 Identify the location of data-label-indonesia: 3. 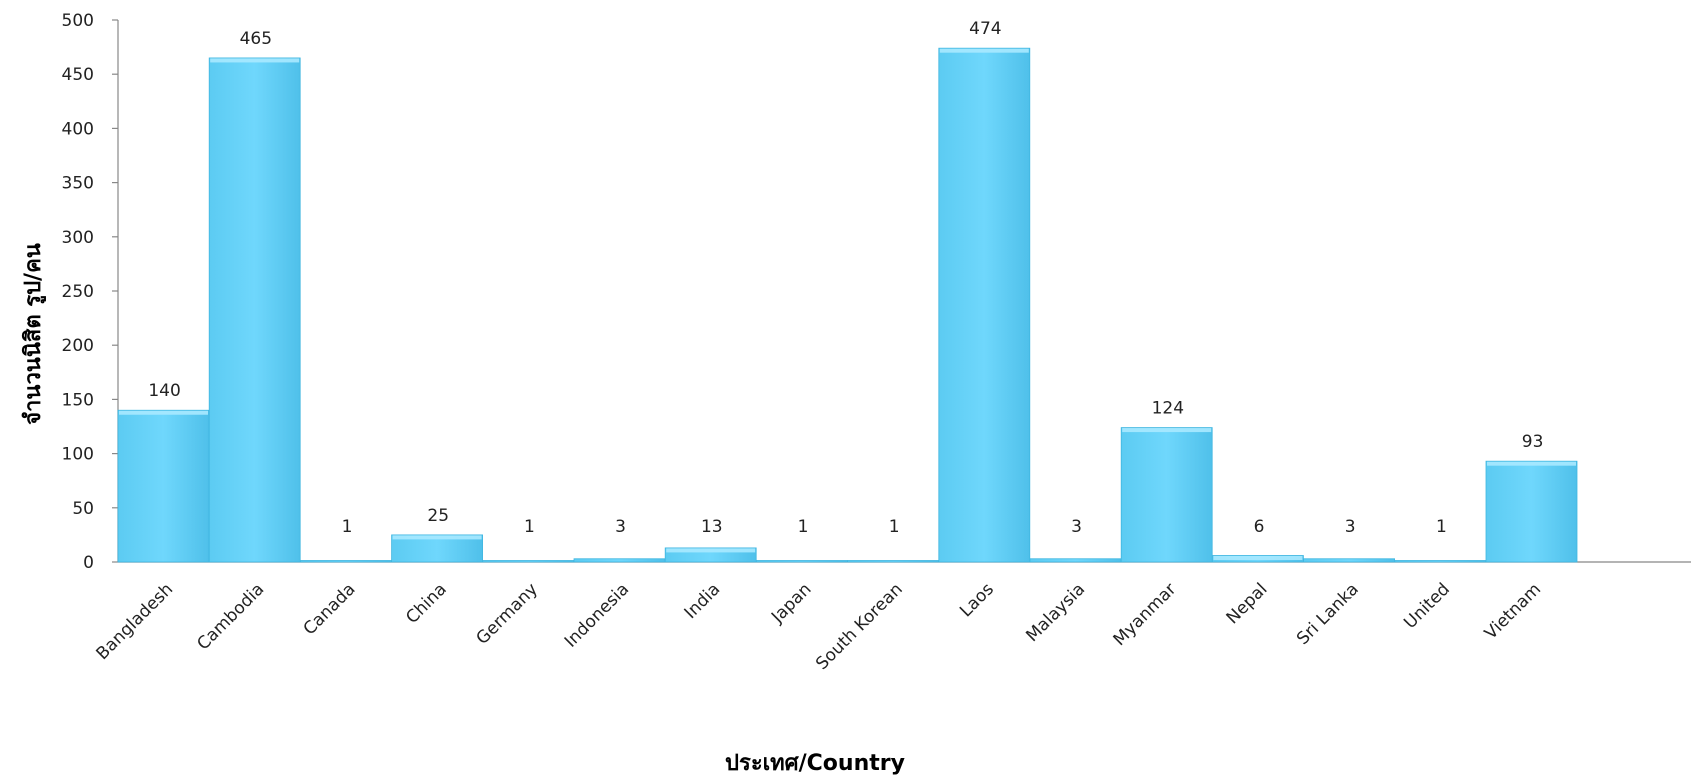
(620, 527).